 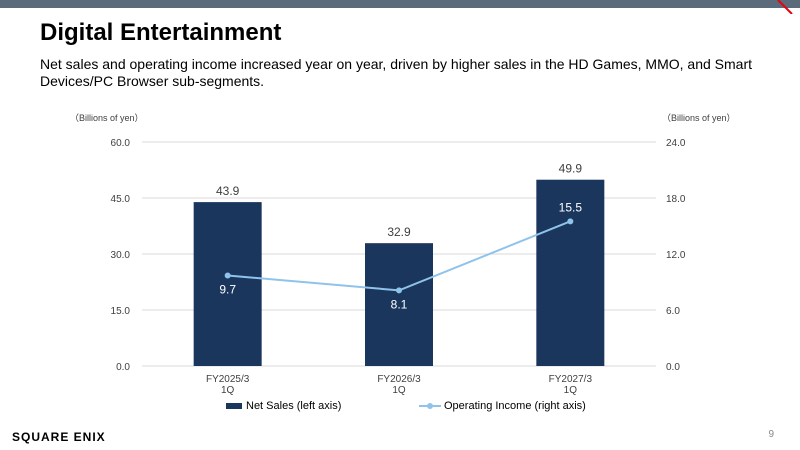 I want to click on right-axis-tick-label: 24.0, so click(x=676, y=143).